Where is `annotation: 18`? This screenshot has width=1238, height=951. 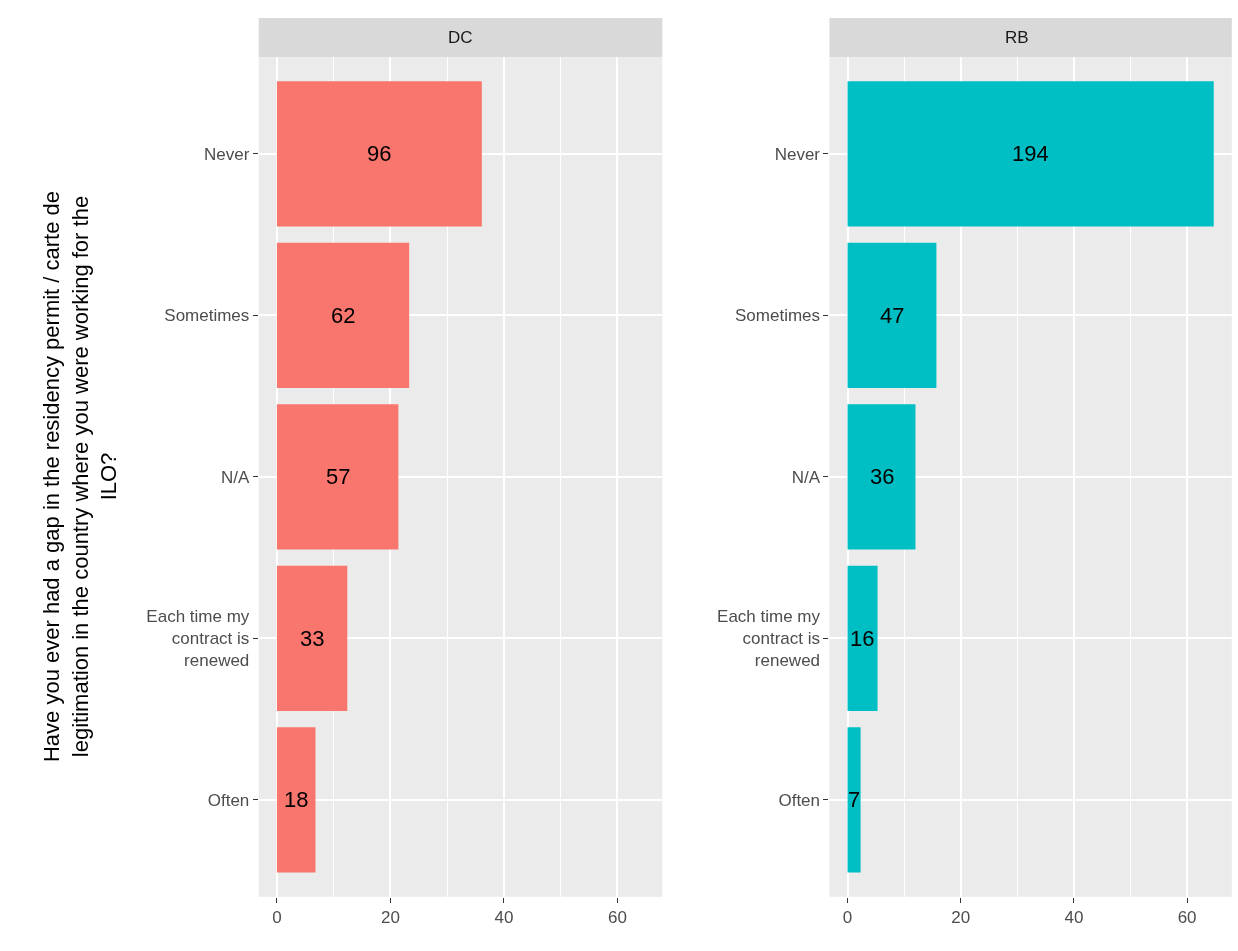 annotation: 18 is located at coordinates (296, 799).